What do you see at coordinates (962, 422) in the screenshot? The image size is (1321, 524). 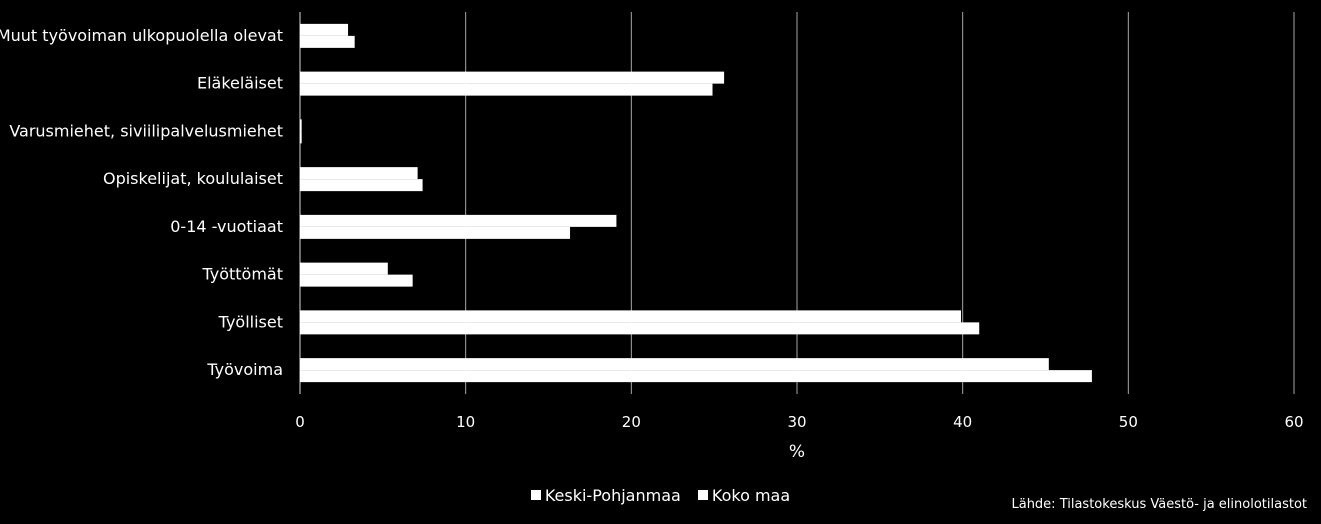 I see `x-tick-label: 40` at bounding box center [962, 422].